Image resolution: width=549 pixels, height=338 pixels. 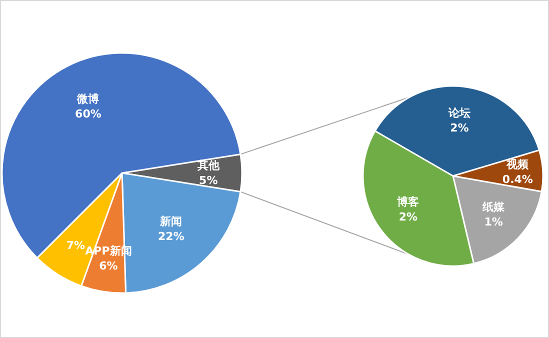 What do you see at coordinates (494, 207) in the screenshot?
I see `slice-label: 纸媒` at bounding box center [494, 207].